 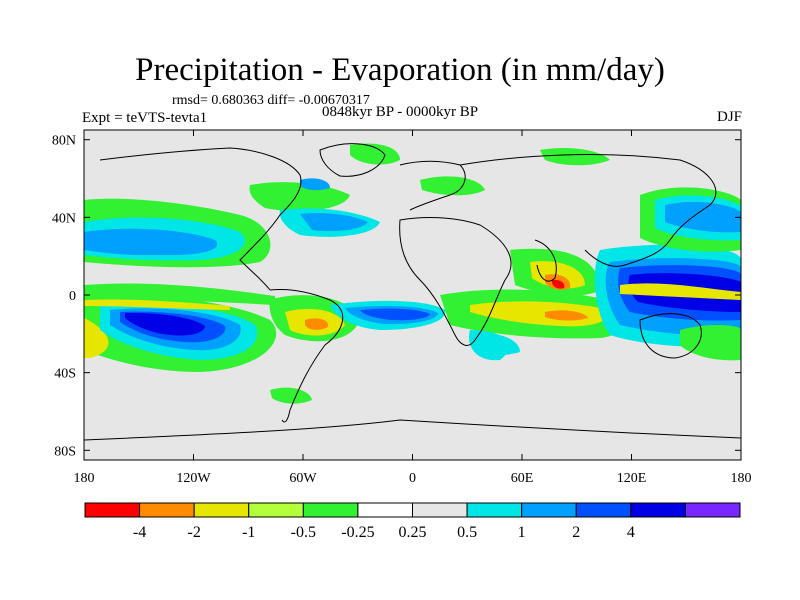 I want to click on coast-greenland, so click(x=352, y=160).